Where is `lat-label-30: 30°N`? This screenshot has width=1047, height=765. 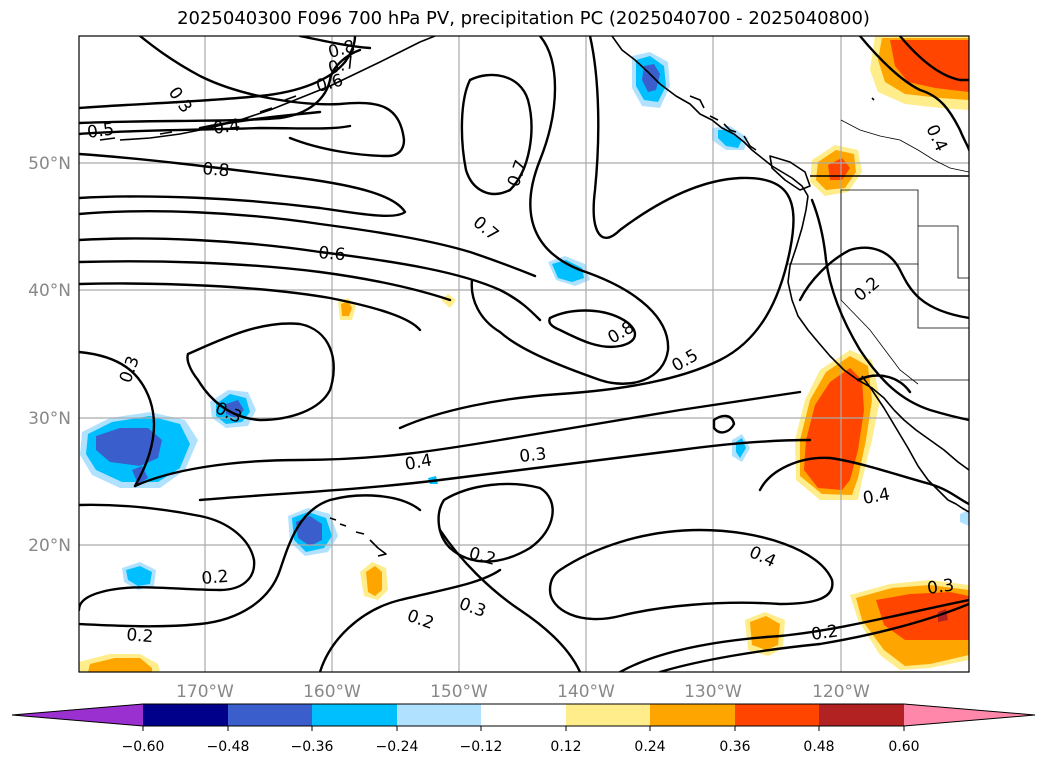 lat-label-30: 30°N is located at coordinates (49, 419).